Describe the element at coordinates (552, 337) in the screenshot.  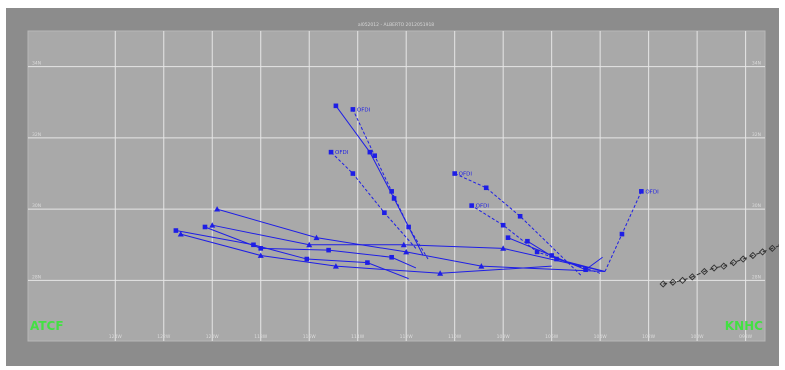
I see `x-tick-label: 106W` at that location.